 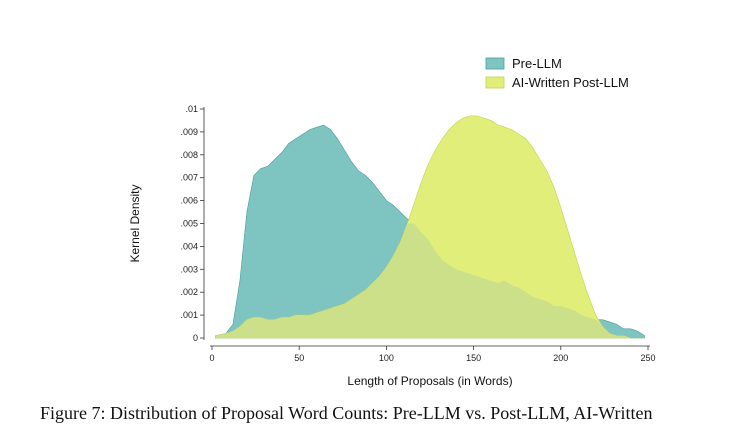 I want to click on legend-label-pre-llm: Pre-LLM, so click(x=537, y=63).